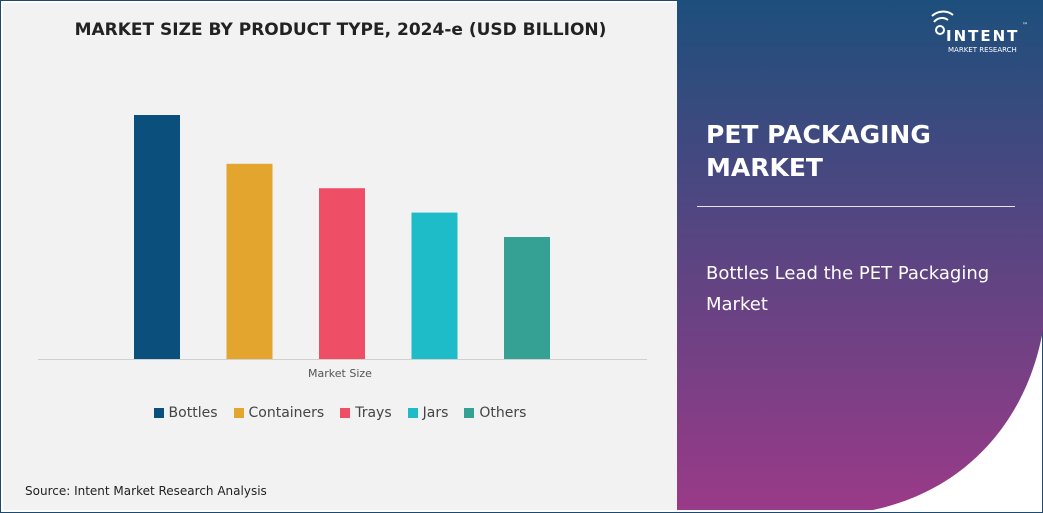 This screenshot has height=513, width=1043. I want to click on source-note: Source: Intent Market Research Analysis, so click(146, 491).